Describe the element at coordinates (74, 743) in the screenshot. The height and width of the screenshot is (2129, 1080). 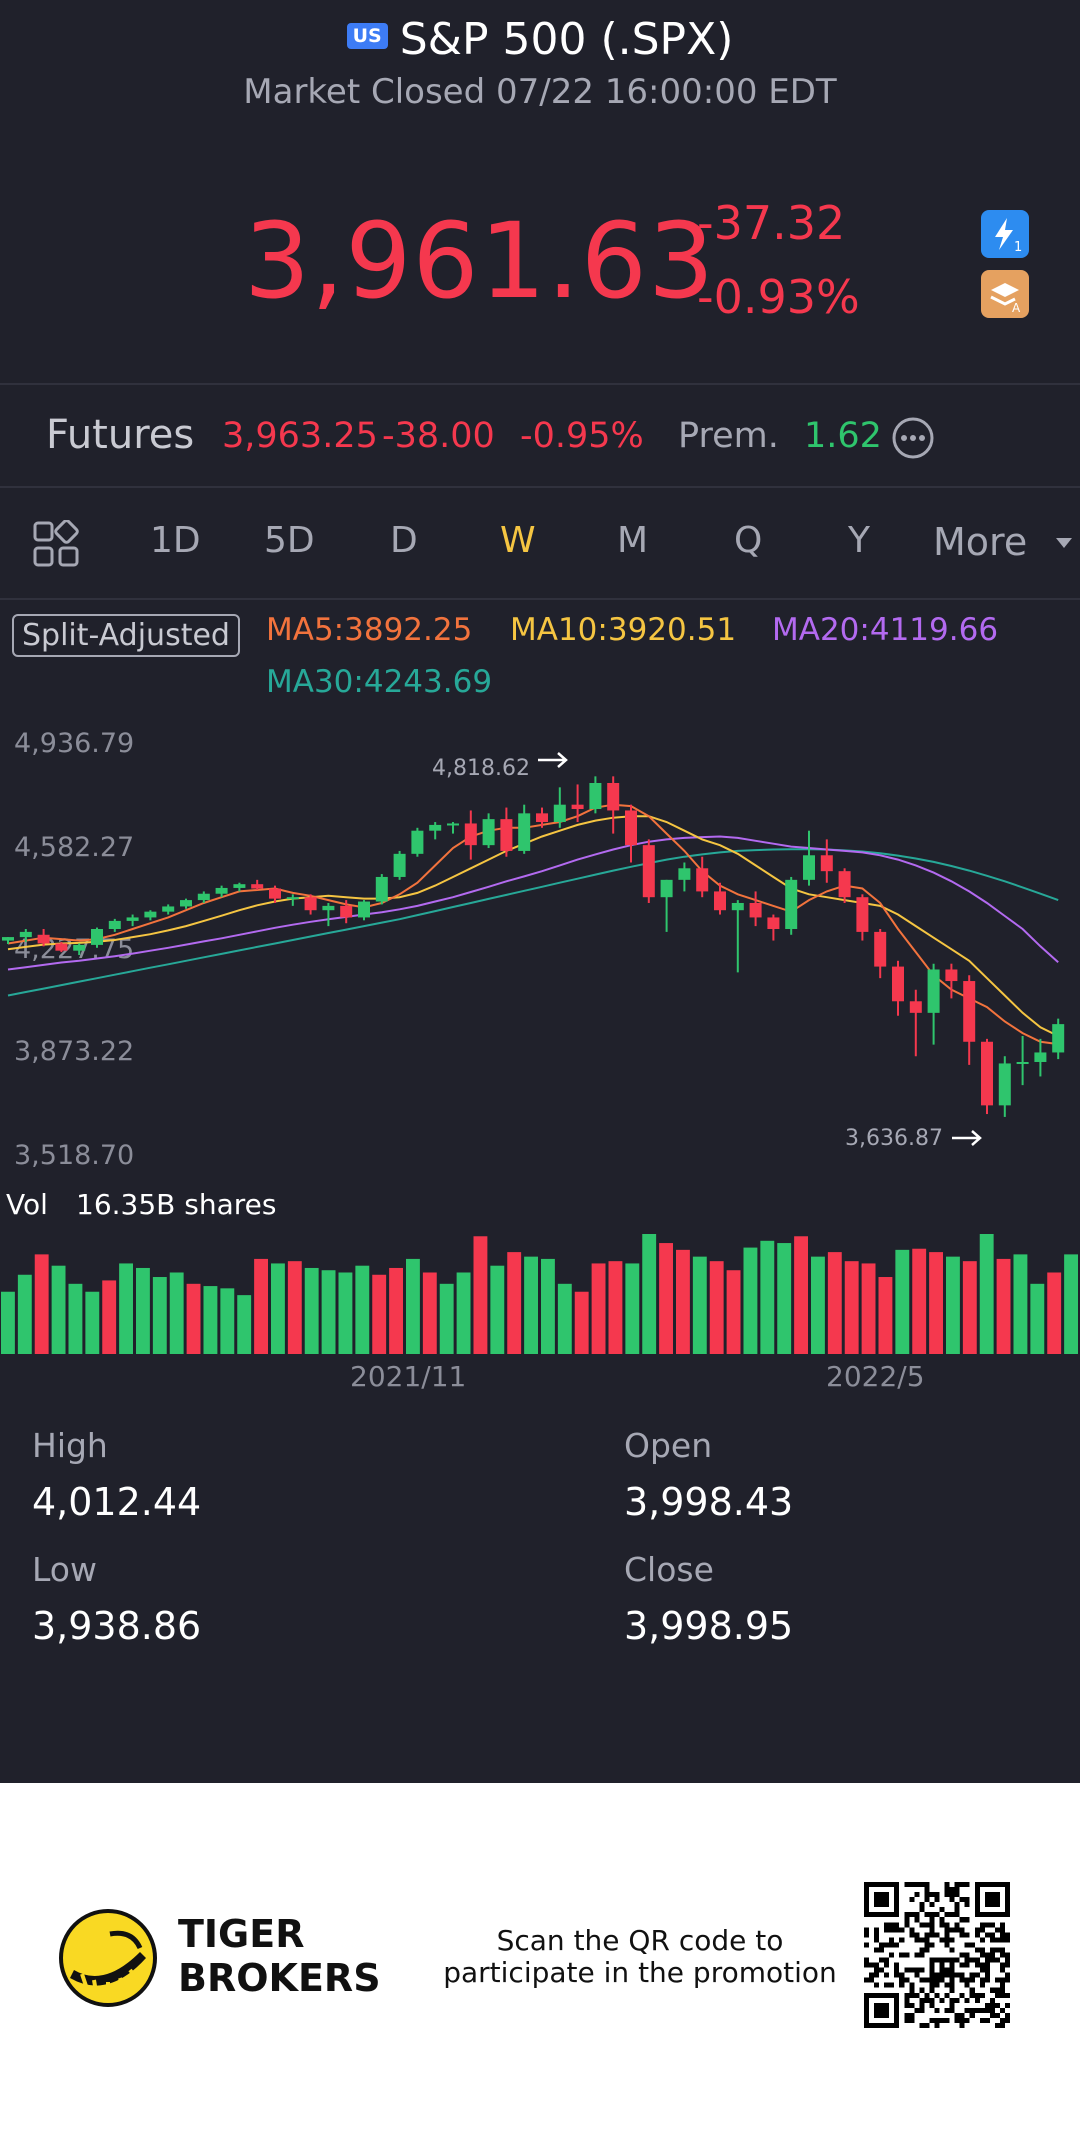
I see `y-tick-label: 4,936.79` at that location.